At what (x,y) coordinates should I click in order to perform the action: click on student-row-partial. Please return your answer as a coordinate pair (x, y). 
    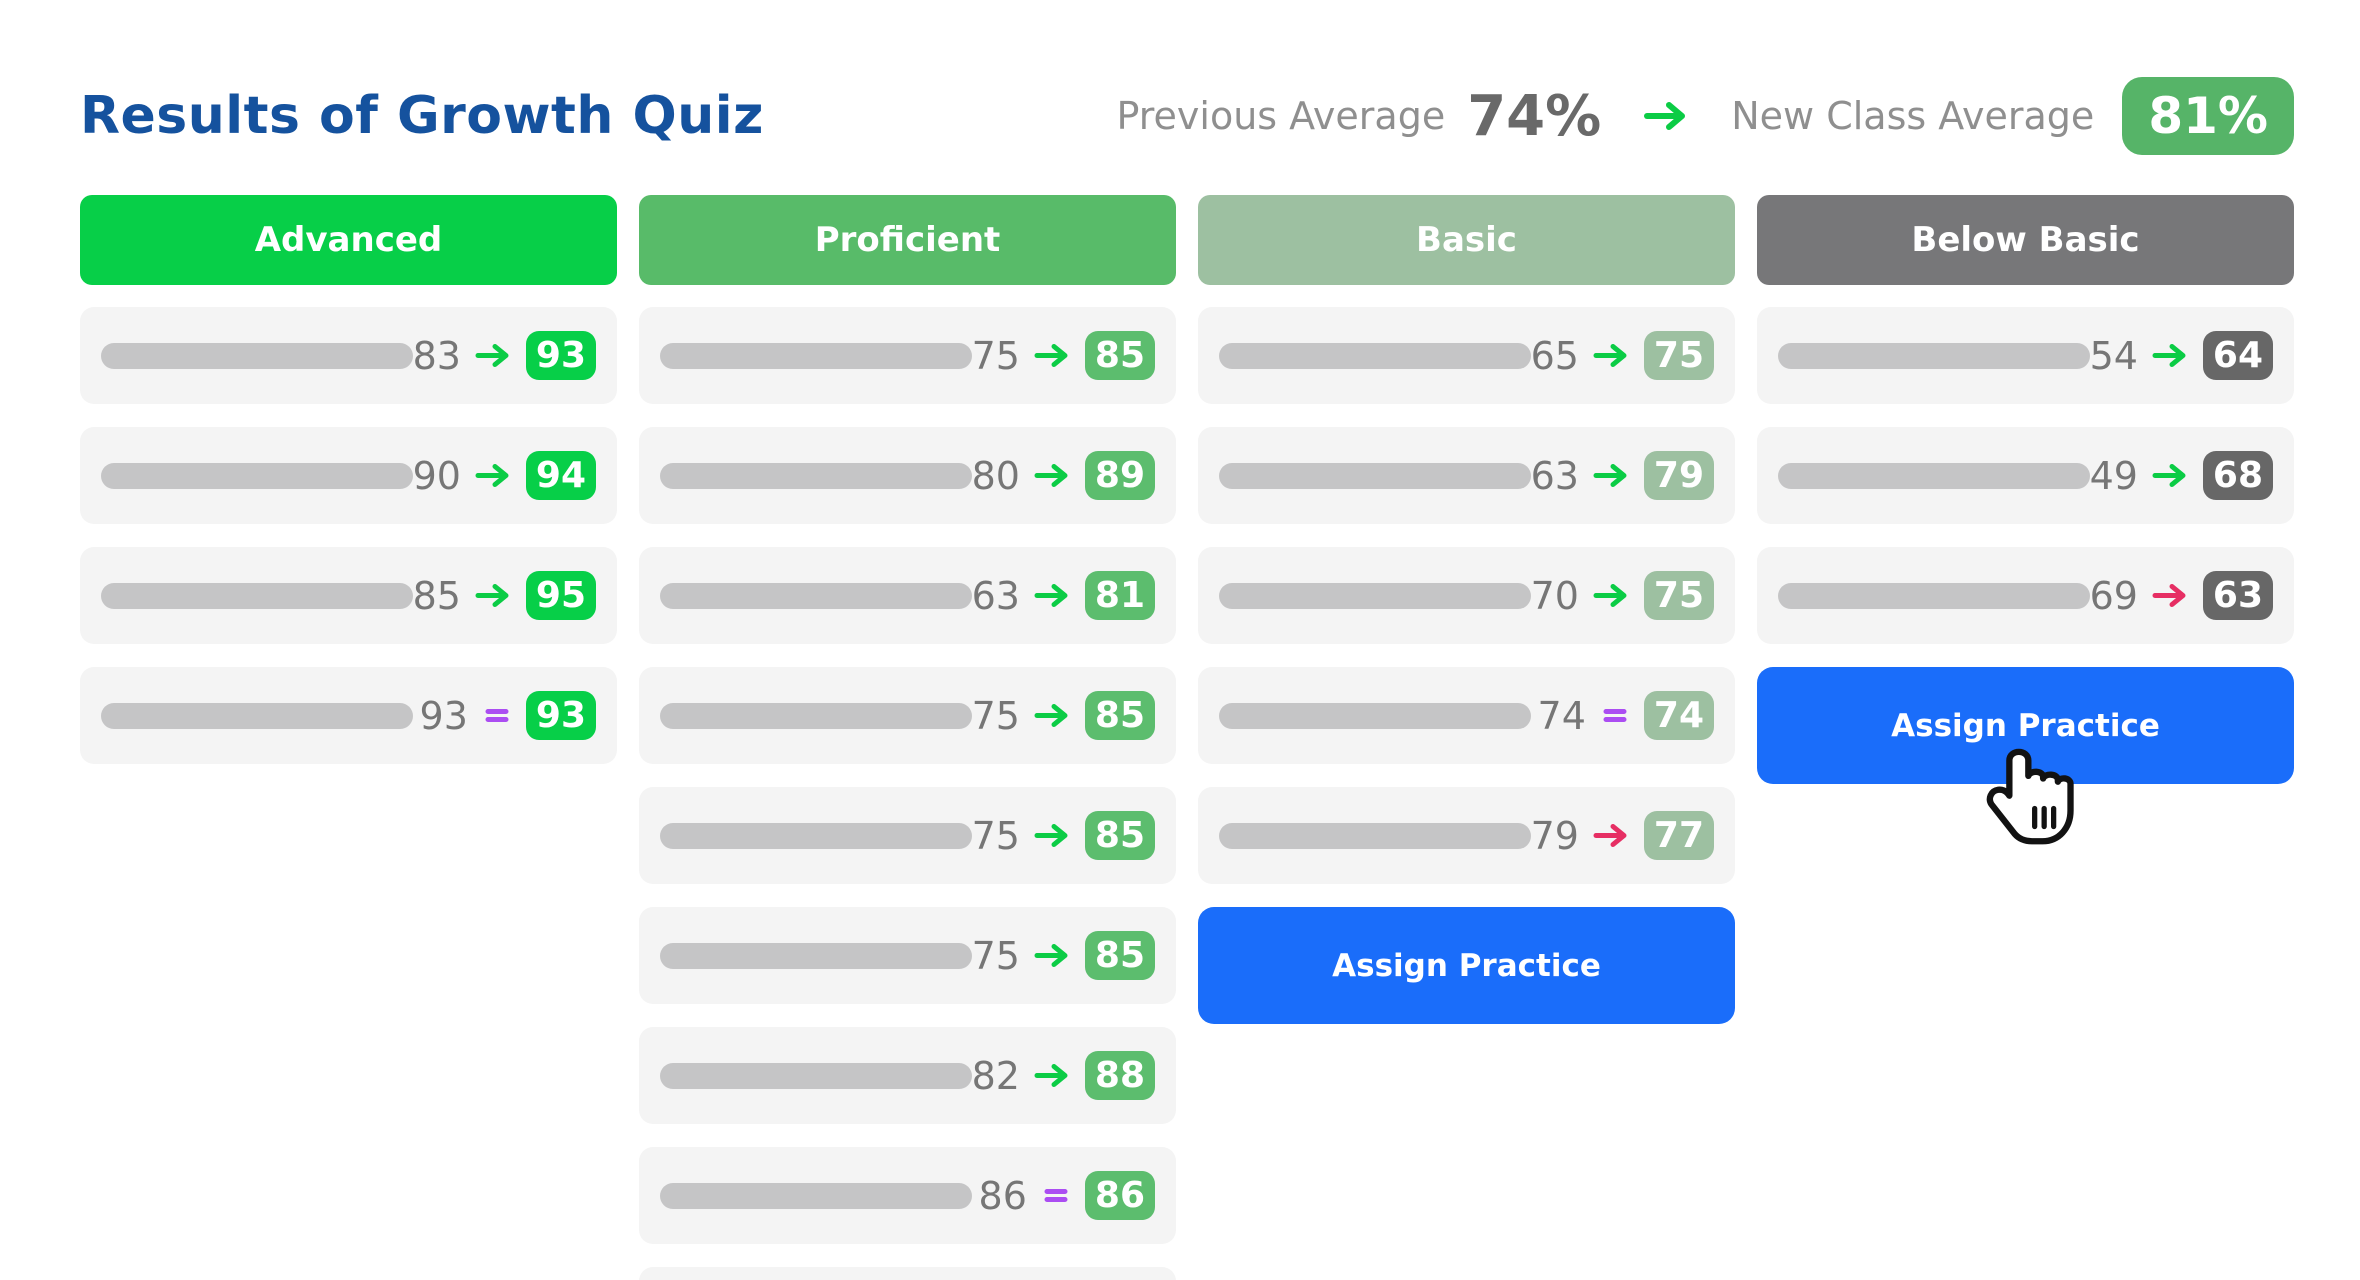
    Looking at the image, I should click on (907, 1273).